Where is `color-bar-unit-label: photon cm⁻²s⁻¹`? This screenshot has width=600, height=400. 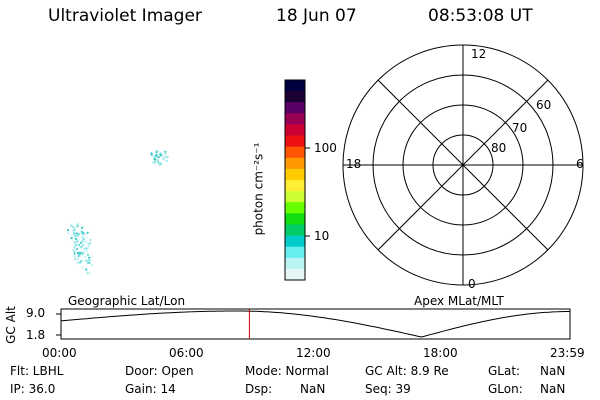
color-bar-unit-label: photon cm⁻²s⁻¹ is located at coordinates (258, 189).